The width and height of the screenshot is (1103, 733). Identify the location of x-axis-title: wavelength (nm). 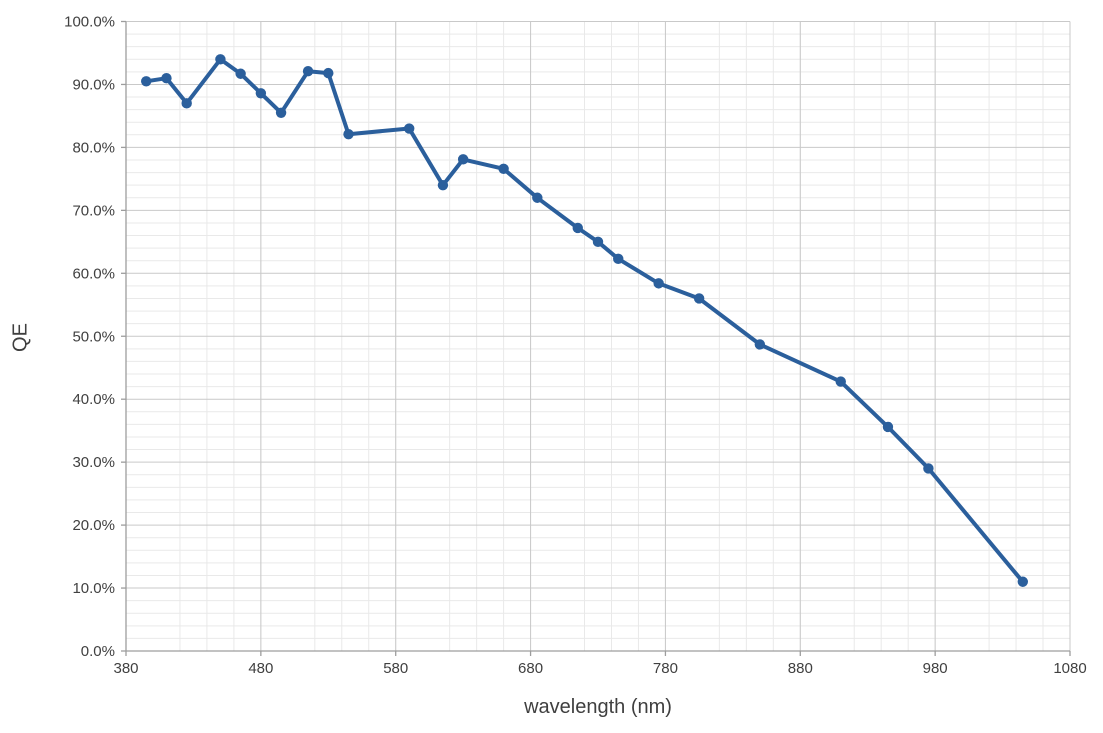
(598, 707).